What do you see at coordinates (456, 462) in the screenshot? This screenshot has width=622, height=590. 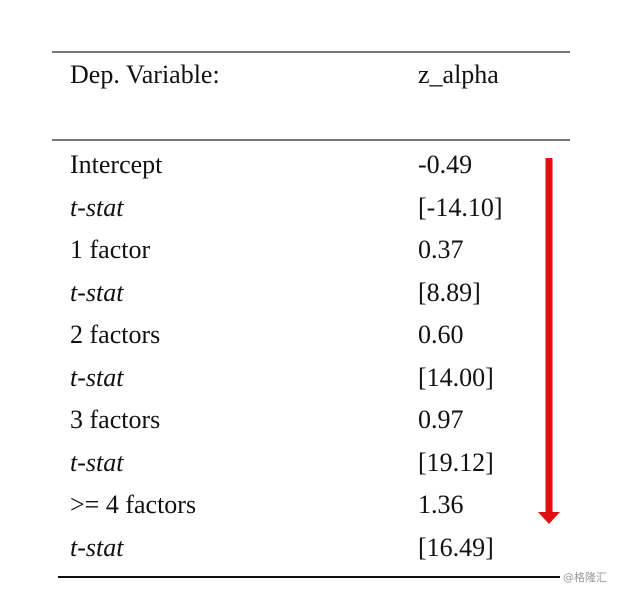 I see `row-value: [19.12]` at bounding box center [456, 462].